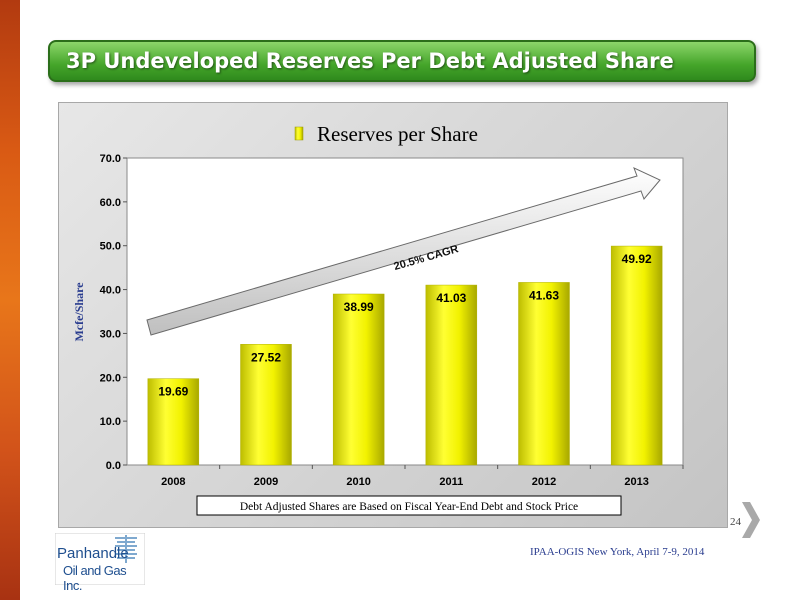 The height and width of the screenshot is (600, 800). Describe the element at coordinates (93, 553) in the screenshot. I see `logo-name: Panhandle` at that location.